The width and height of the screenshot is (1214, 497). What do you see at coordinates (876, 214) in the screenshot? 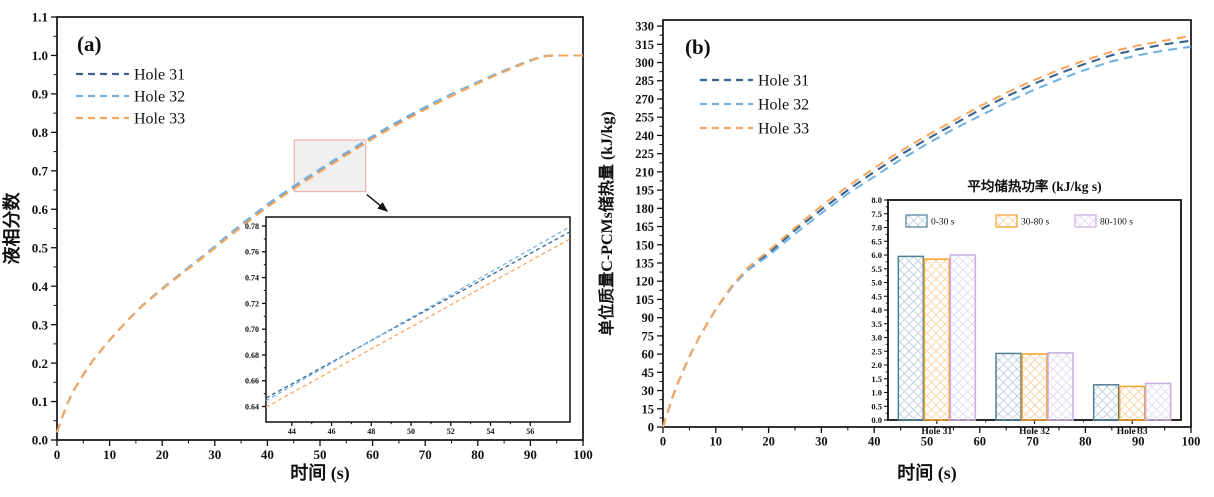
I see `y-axis-tick-label: 7.5` at bounding box center [876, 214].